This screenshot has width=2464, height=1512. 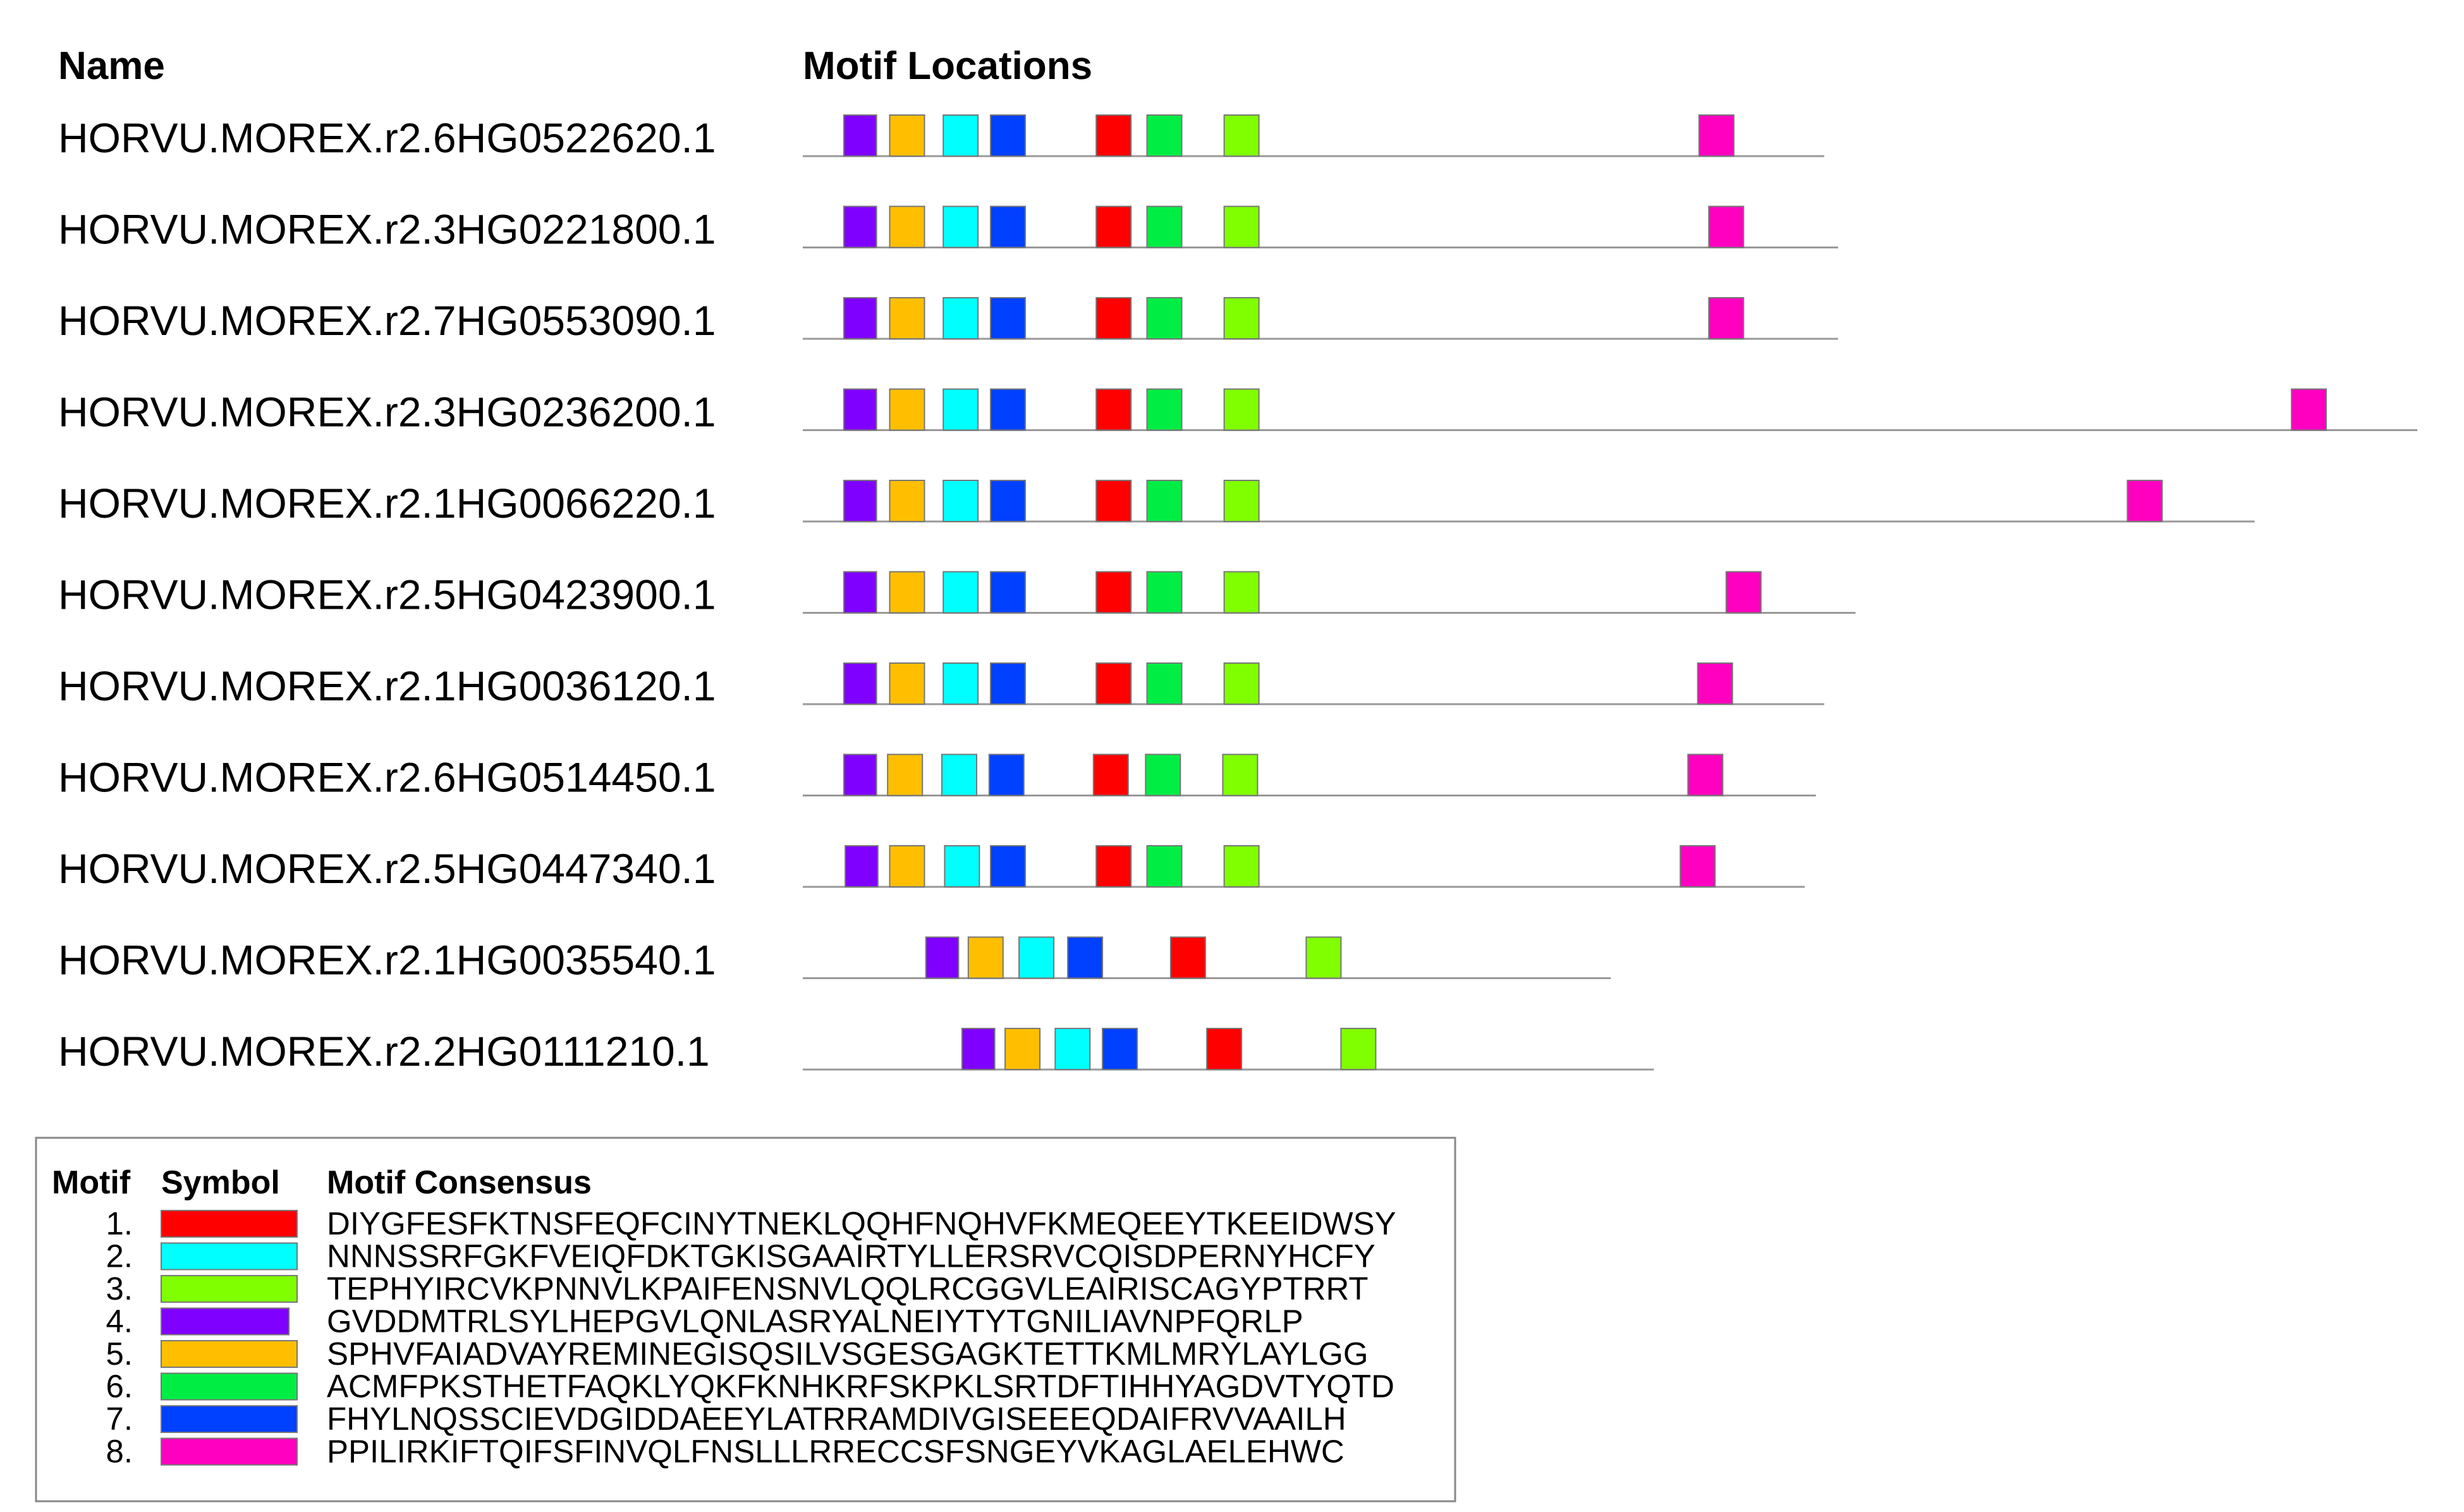 I want to click on legend-number: 3., so click(x=119, y=1289).